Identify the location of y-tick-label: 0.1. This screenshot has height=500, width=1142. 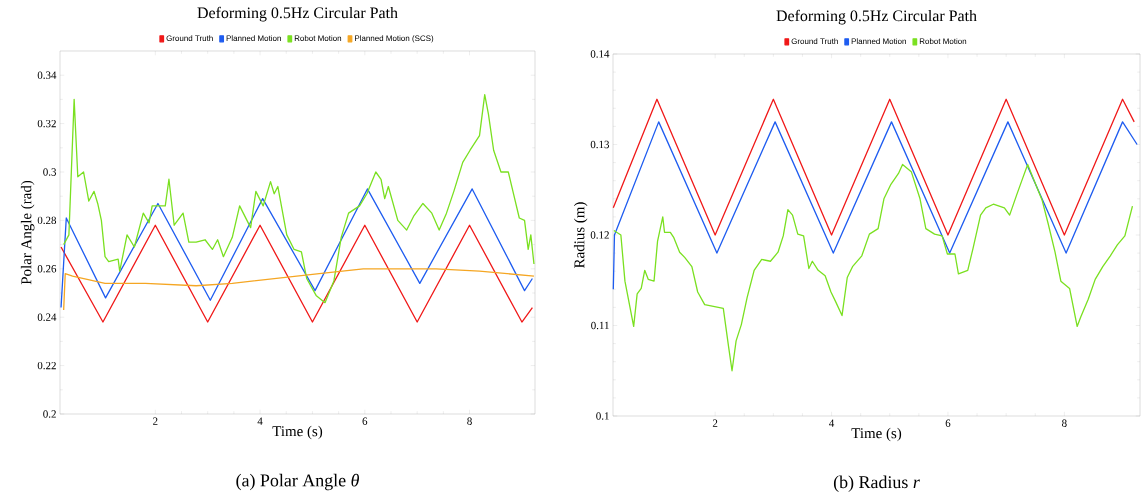
(602, 416).